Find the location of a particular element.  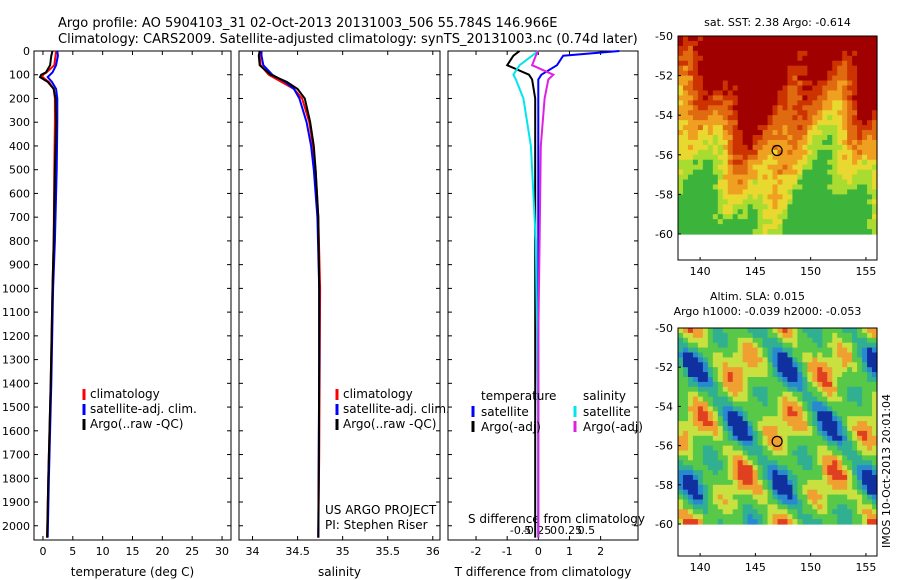

temperature-xtick-label: 20 is located at coordinates (162, 551).